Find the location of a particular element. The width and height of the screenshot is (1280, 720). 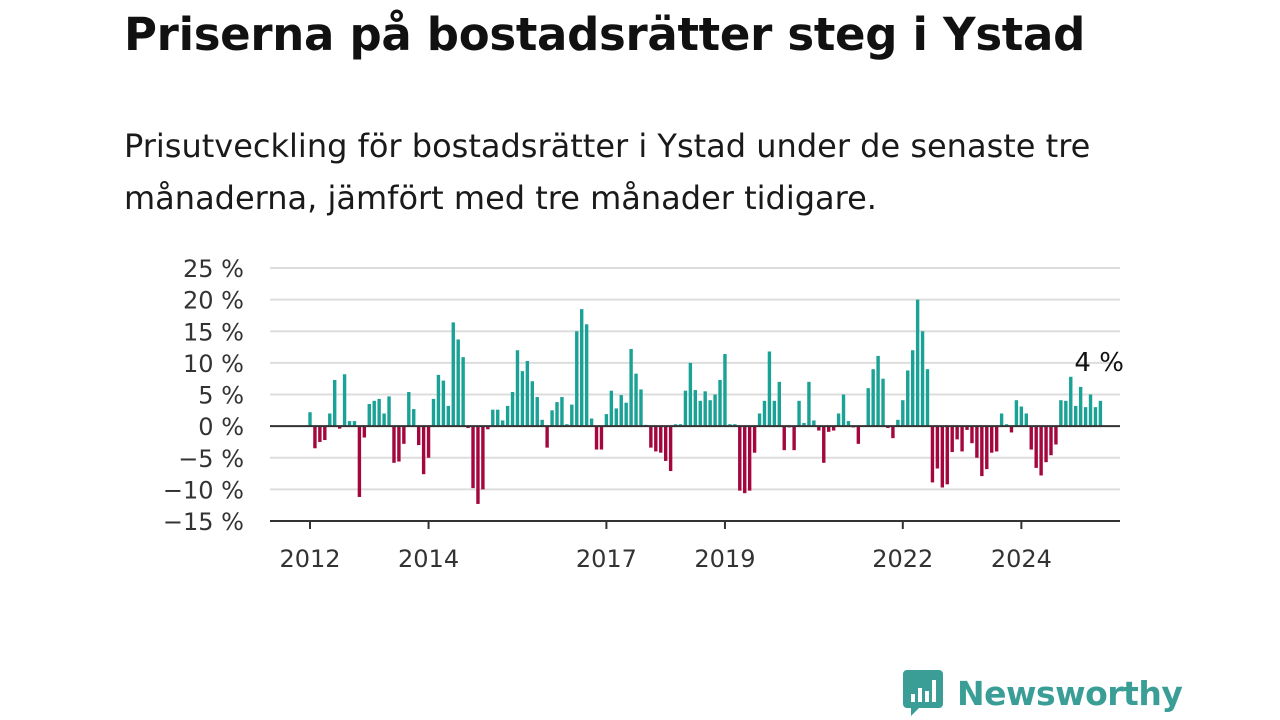

newsworthy-brand: Newsworthy is located at coordinates (1043, 693).